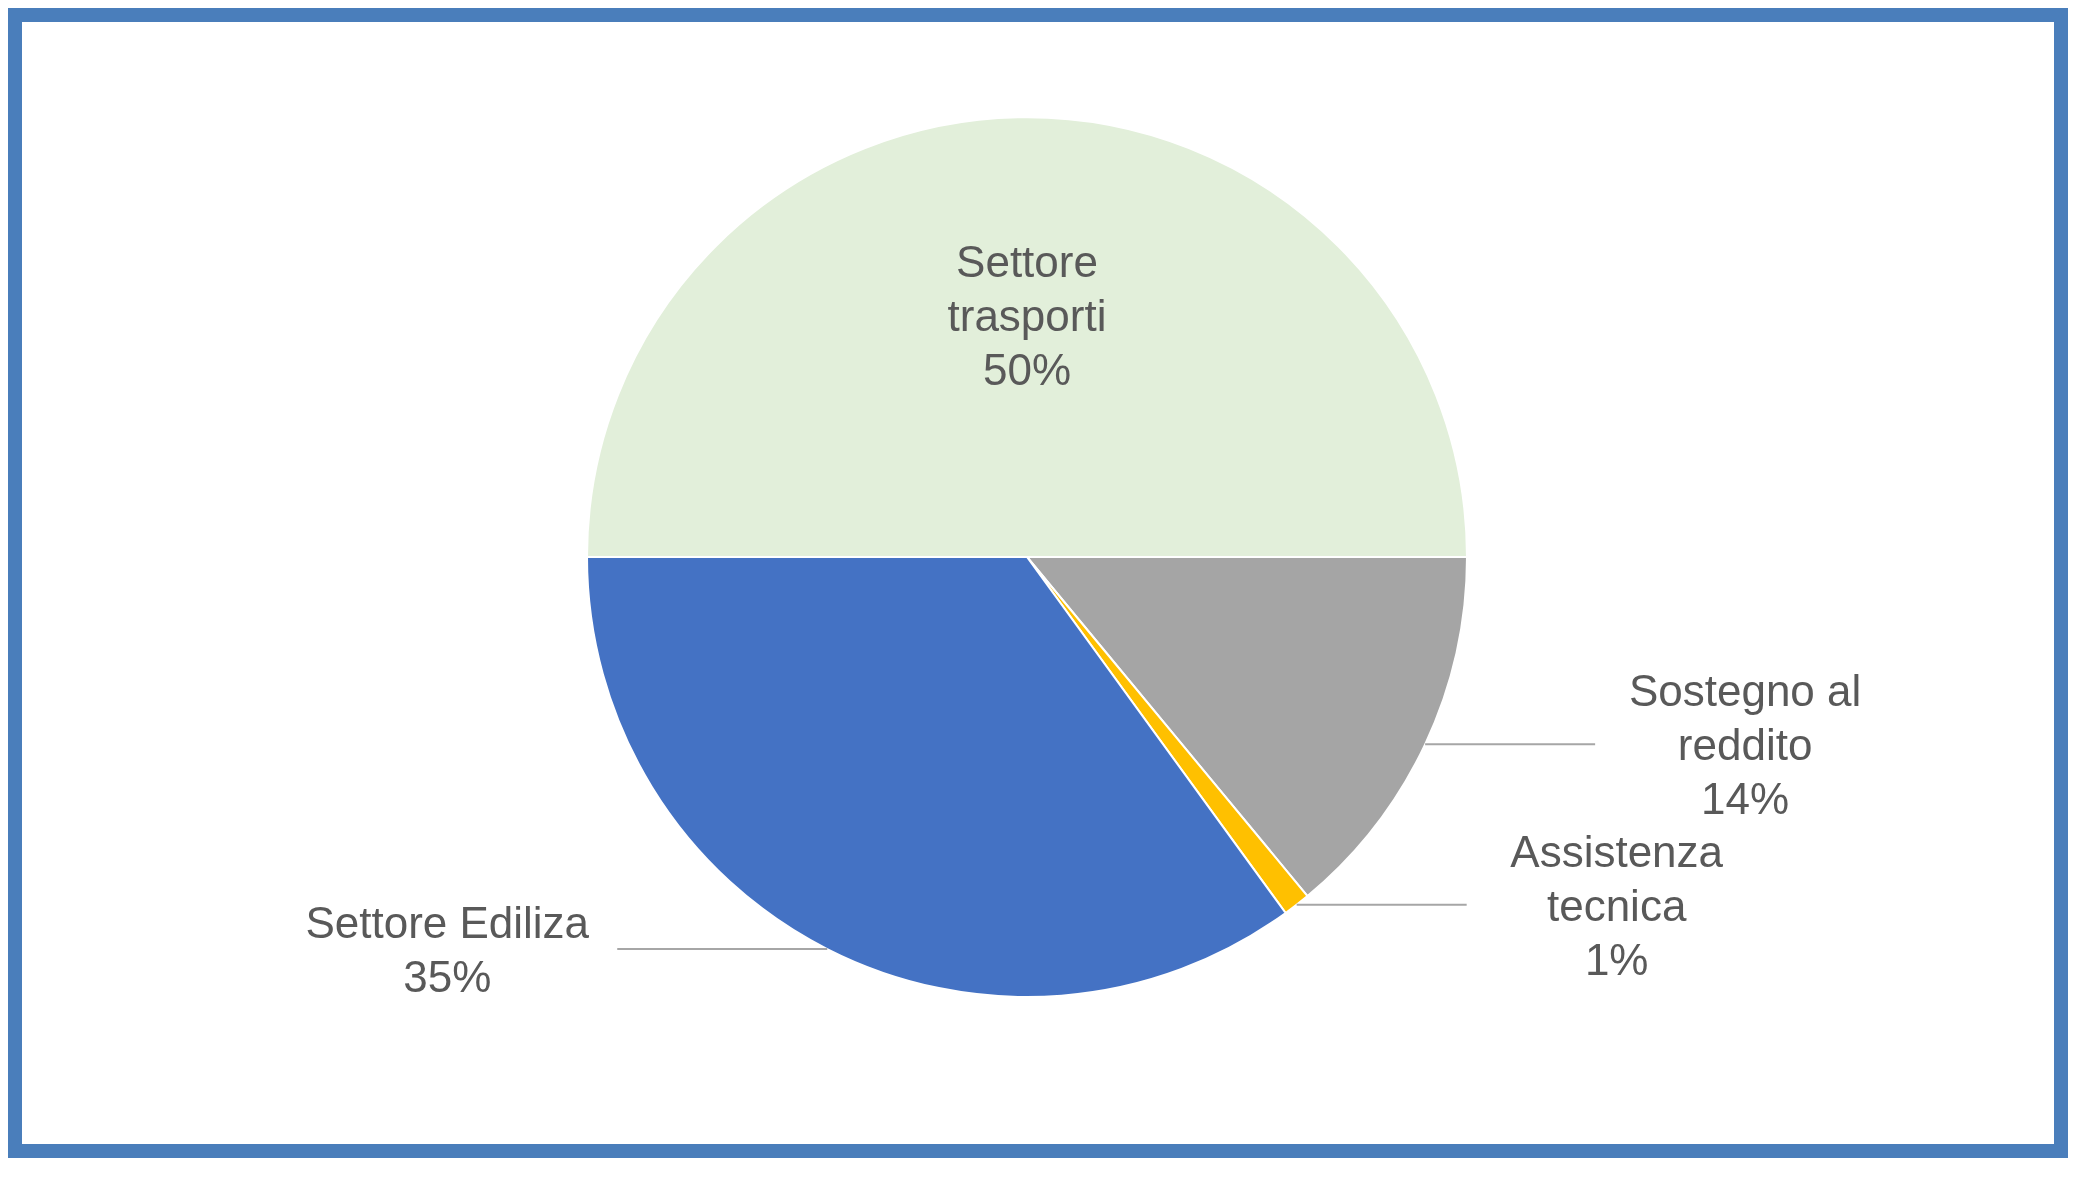 This screenshot has width=2100, height=1181. What do you see at coordinates (1616, 959) in the screenshot?
I see `data-label: 1%` at bounding box center [1616, 959].